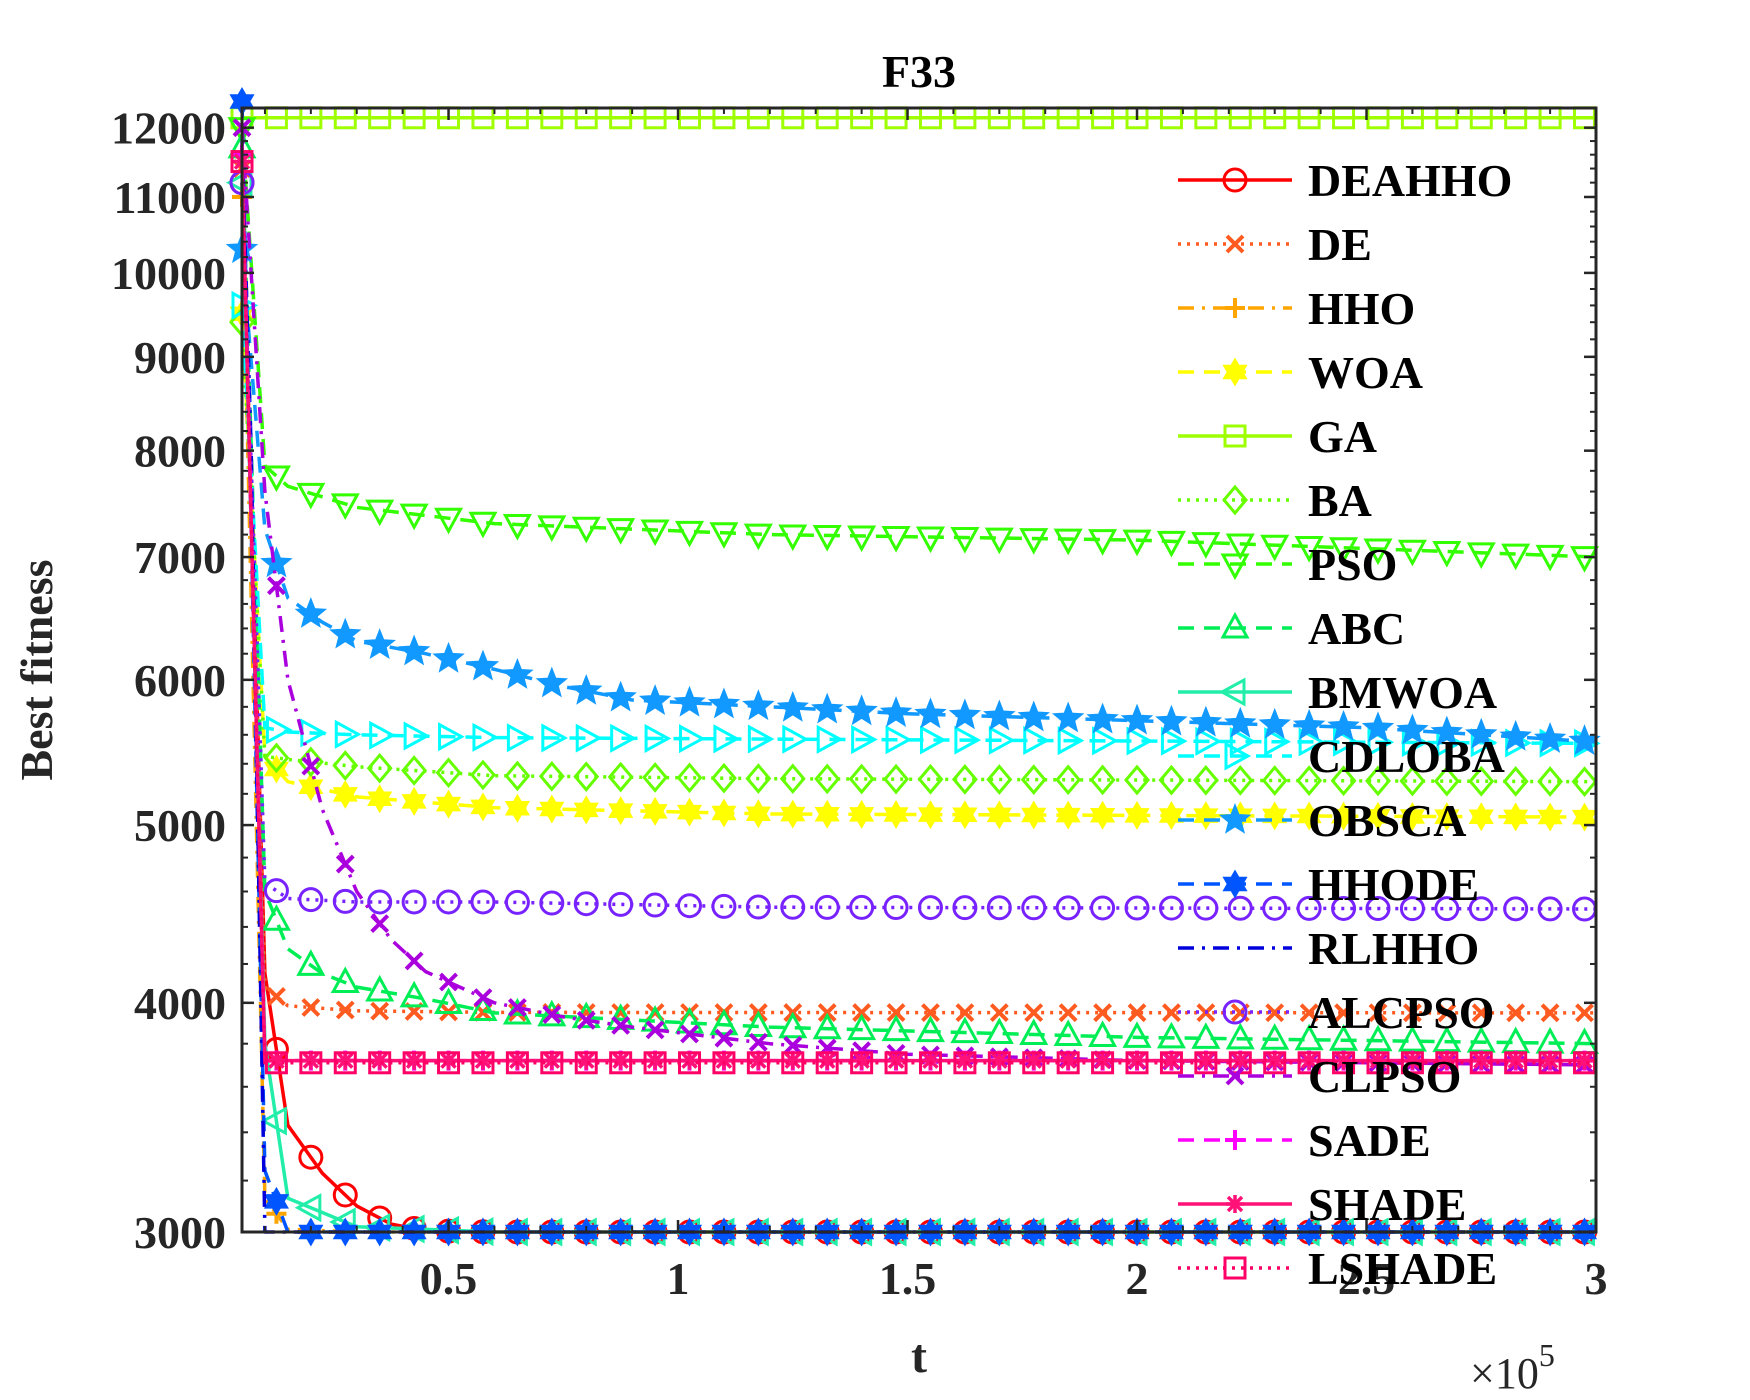 Image resolution: width=1750 pixels, height=1400 pixels. What do you see at coordinates (1300, 372) in the screenshot?
I see `legend-item: WOA` at bounding box center [1300, 372].